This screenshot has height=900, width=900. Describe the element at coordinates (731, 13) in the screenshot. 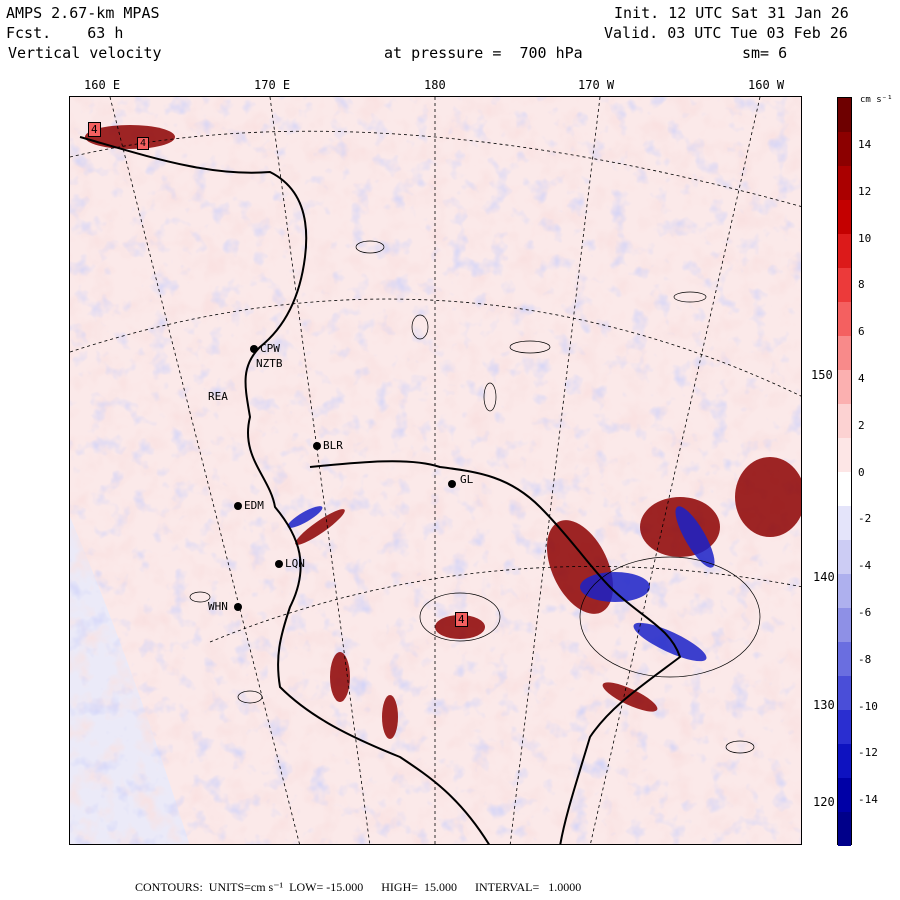

I see `init-time: Init. 12 UTC Sat 31 Jan 26` at that location.